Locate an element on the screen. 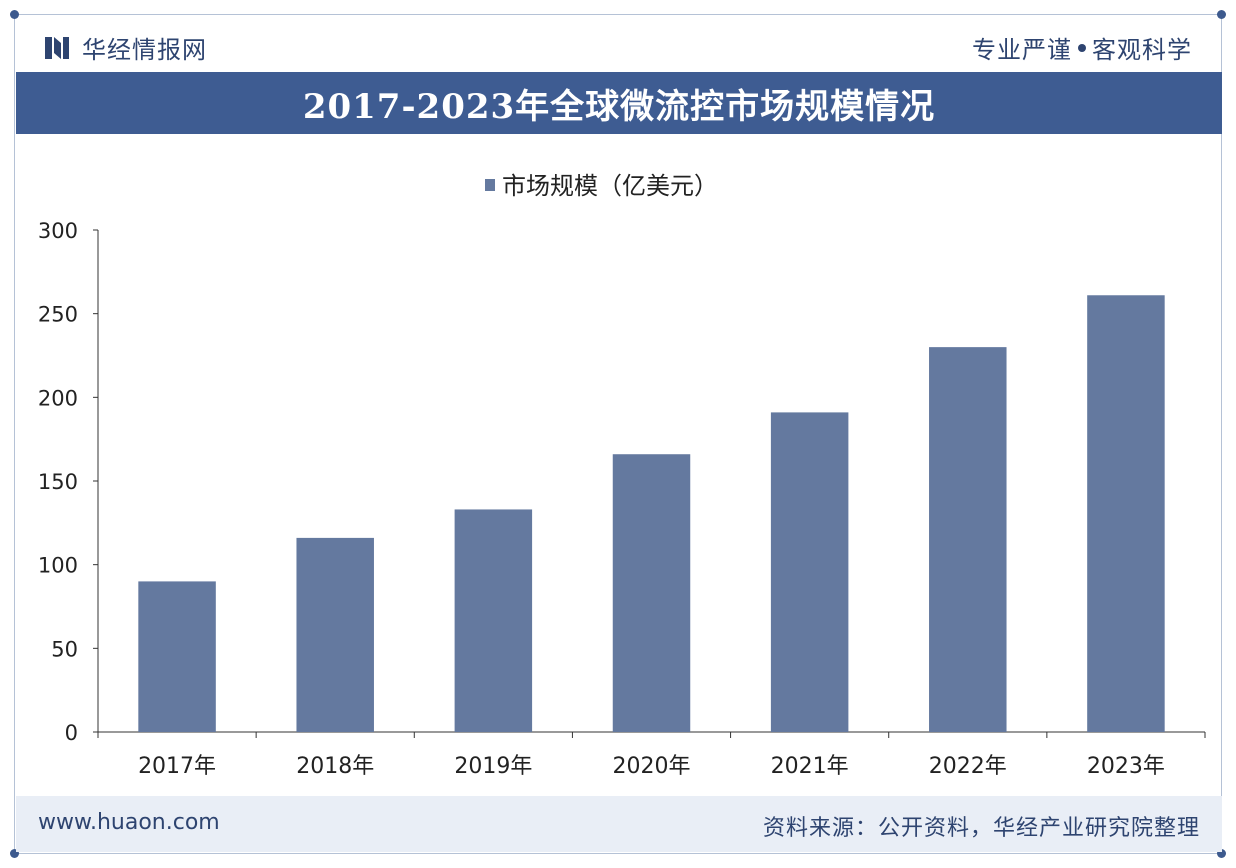  x-tick-labels: 2017年 2018年 2019年 2020年 2021年 2022年 2023年 is located at coordinates (651, 766).